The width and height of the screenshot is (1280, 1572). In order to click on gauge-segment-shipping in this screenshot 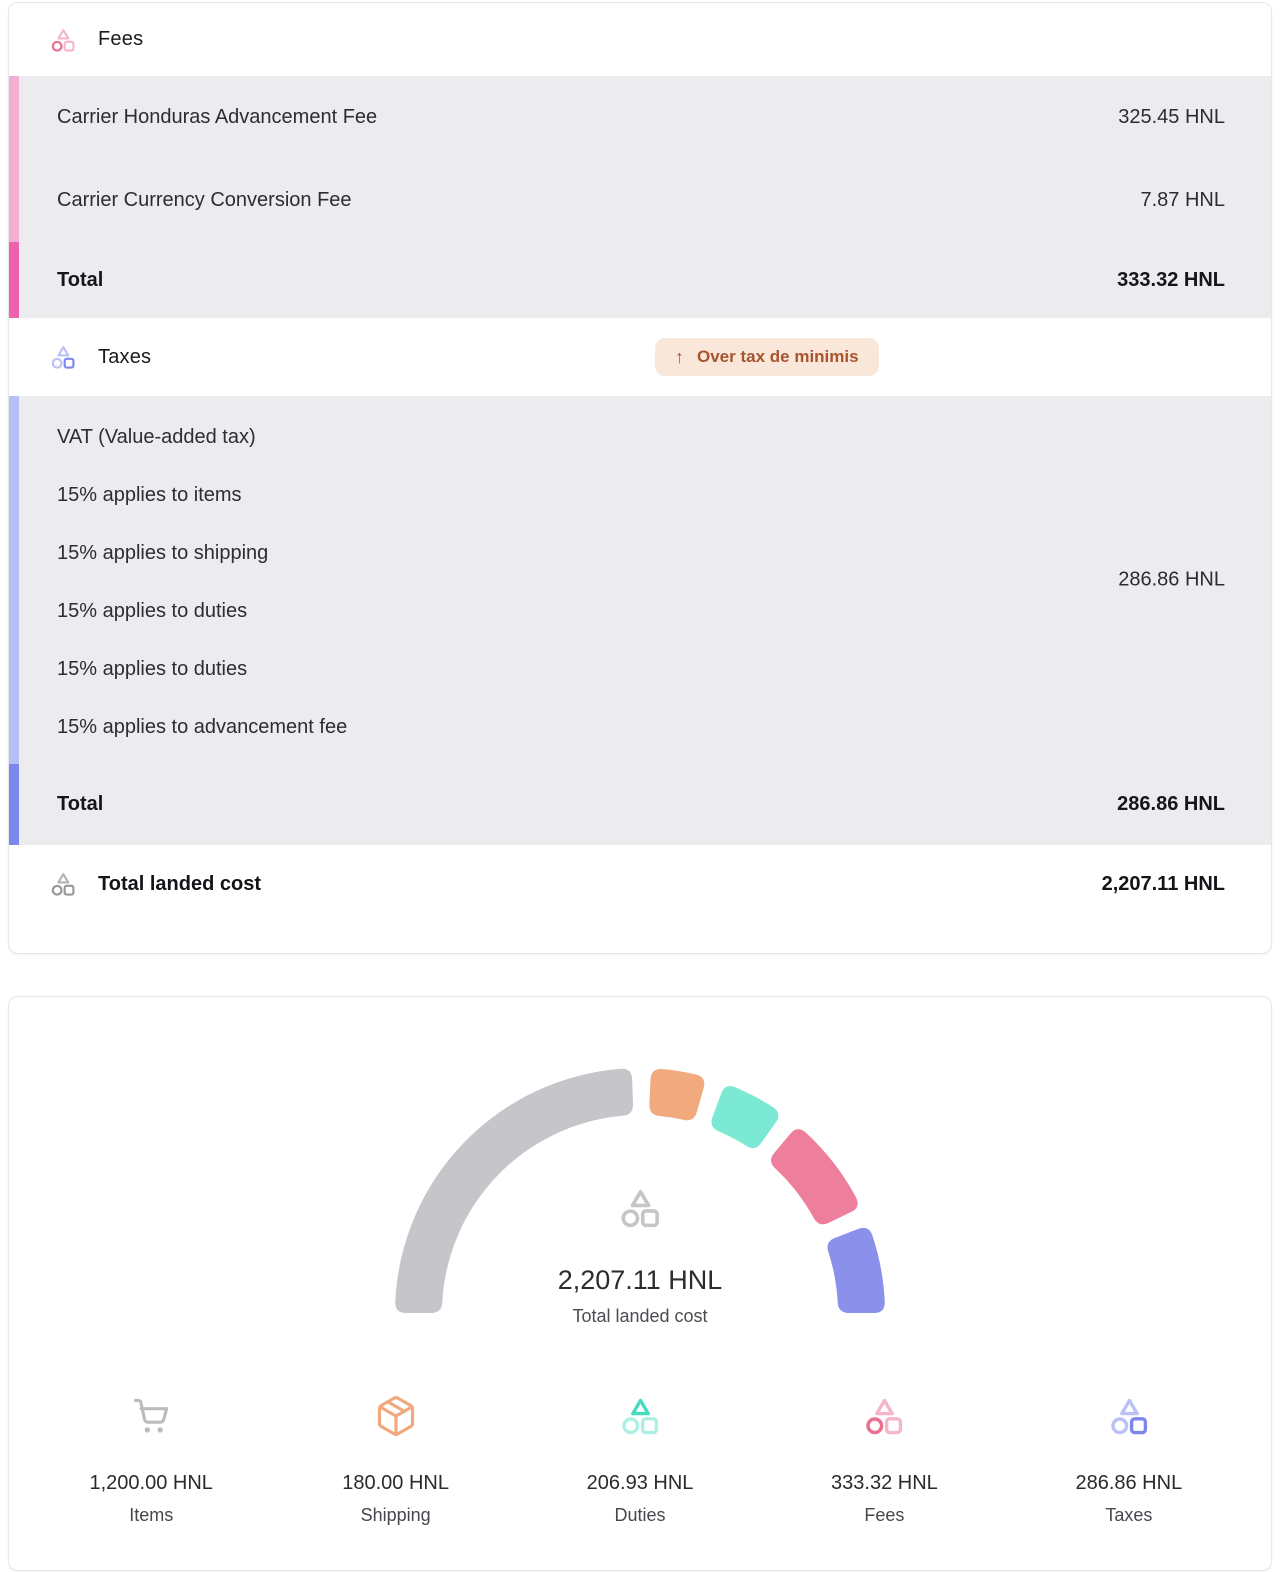, I will do `click(677, 1094)`.